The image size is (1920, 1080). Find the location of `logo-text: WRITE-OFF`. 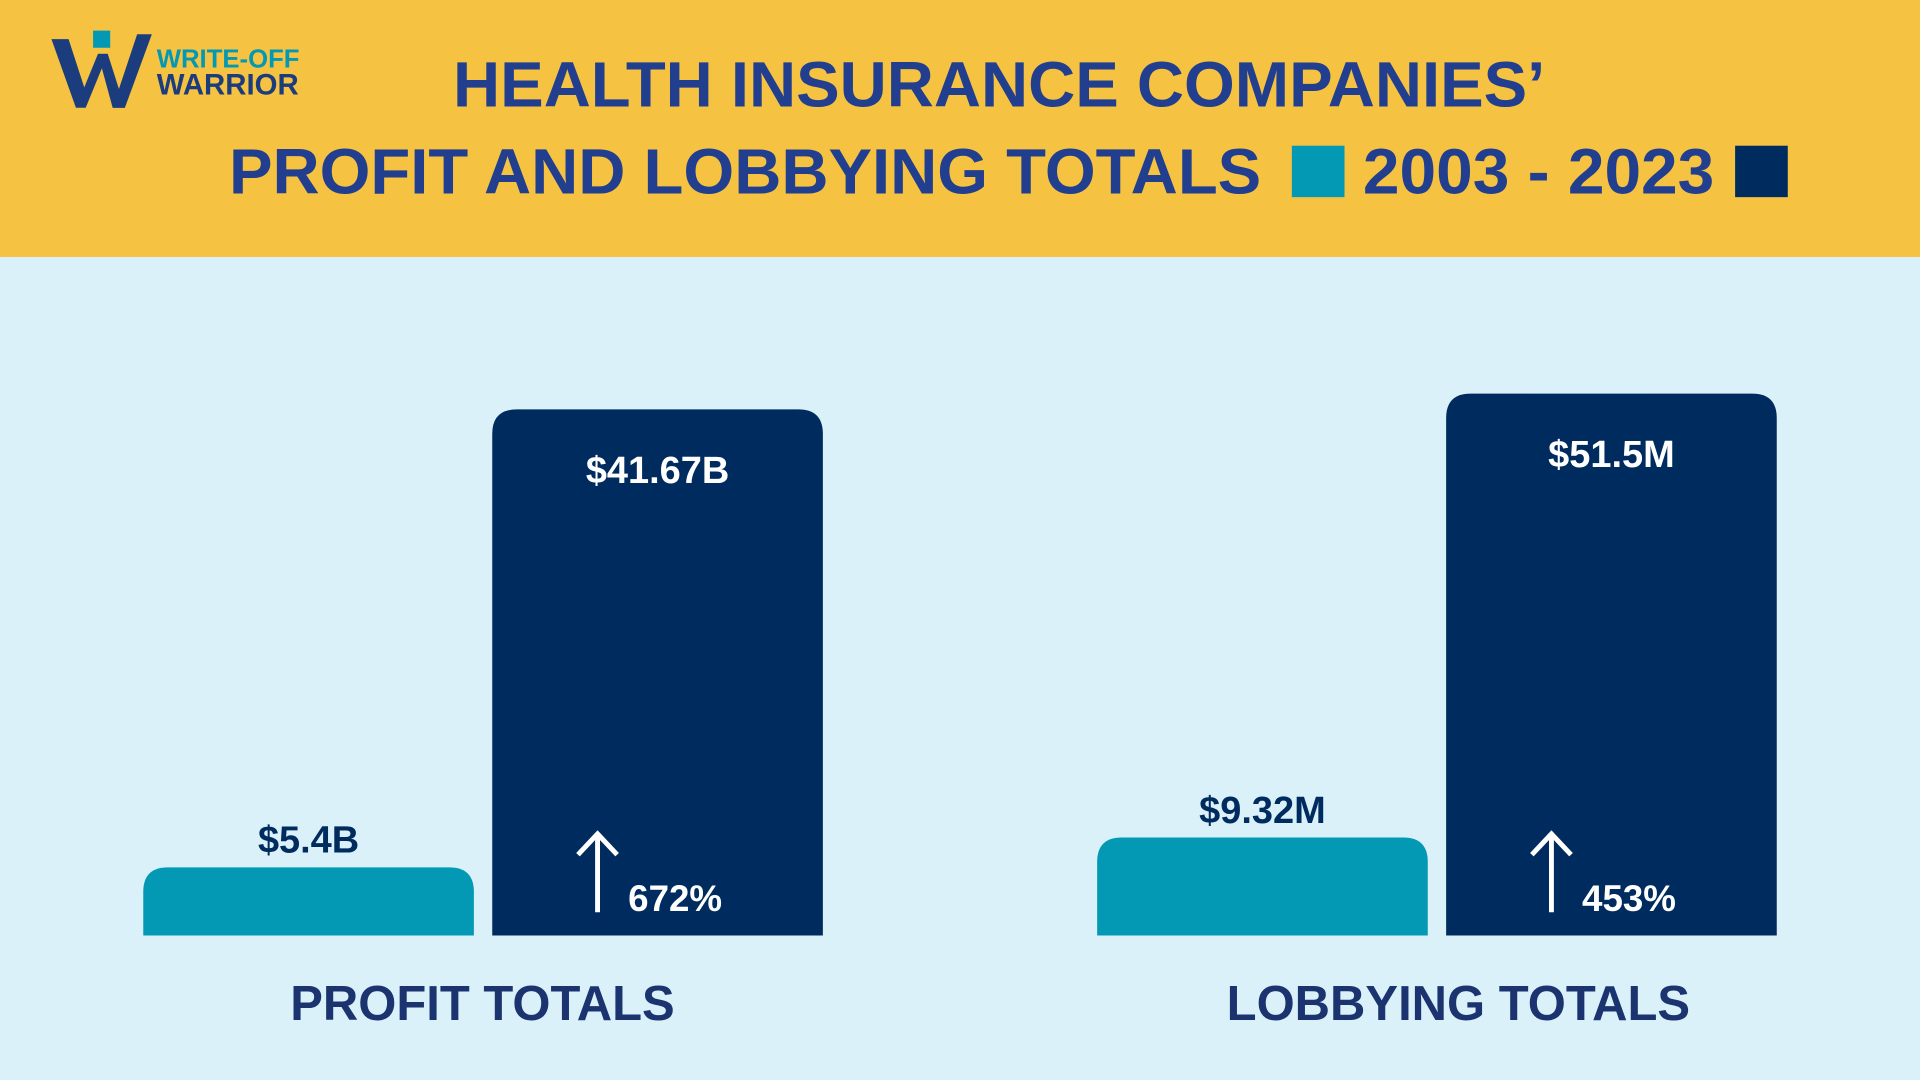

logo-text: WRITE-OFF is located at coordinates (228, 59).